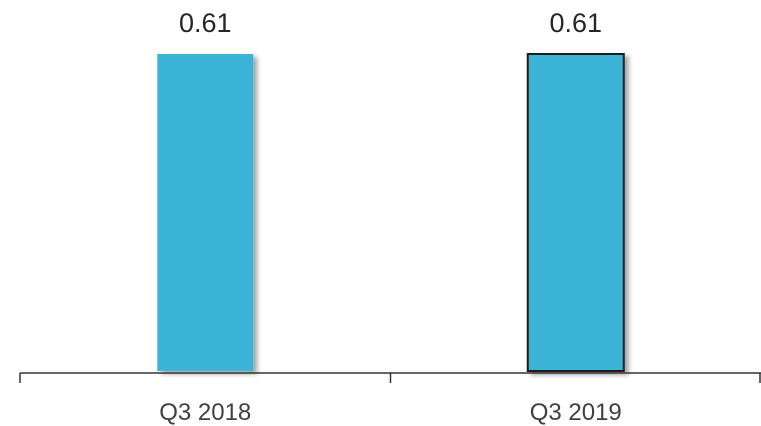 This screenshot has height=426, width=761. What do you see at coordinates (205, 412) in the screenshot?
I see `x-tick-label: Q3 2018` at bounding box center [205, 412].